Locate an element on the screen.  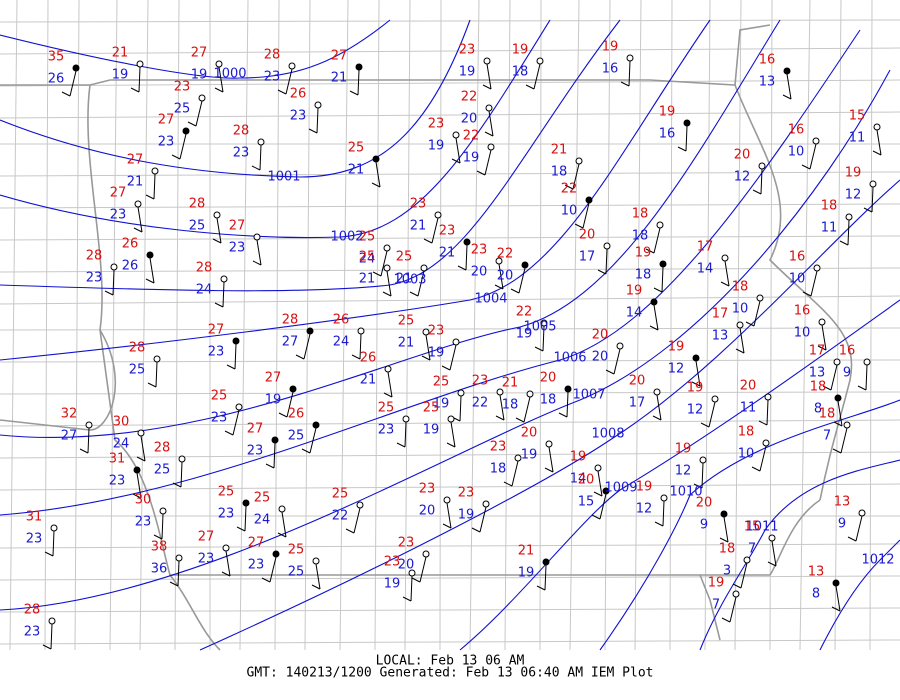
temperature: 15 is located at coordinates (857, 116).